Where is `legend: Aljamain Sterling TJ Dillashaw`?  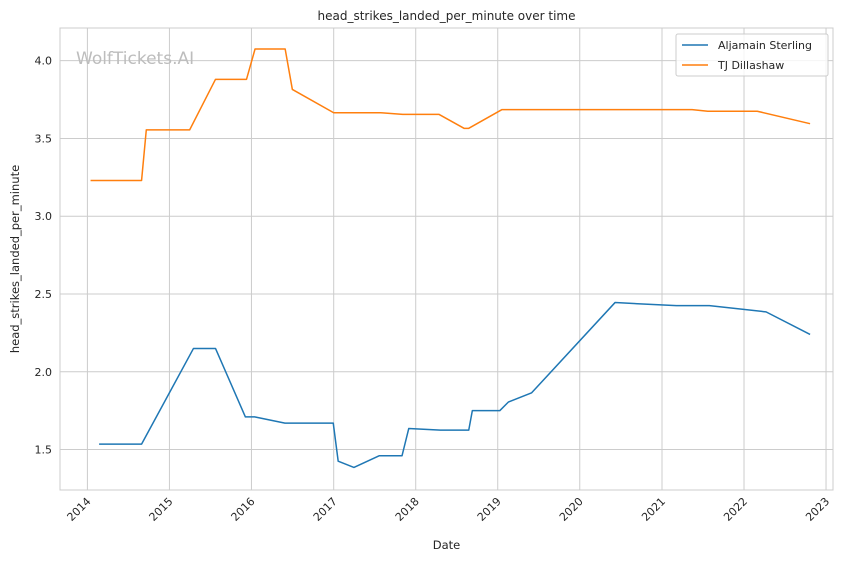
legend: Aljamain Sterling TJ Dillashaw is located at coordinates (752, 55).